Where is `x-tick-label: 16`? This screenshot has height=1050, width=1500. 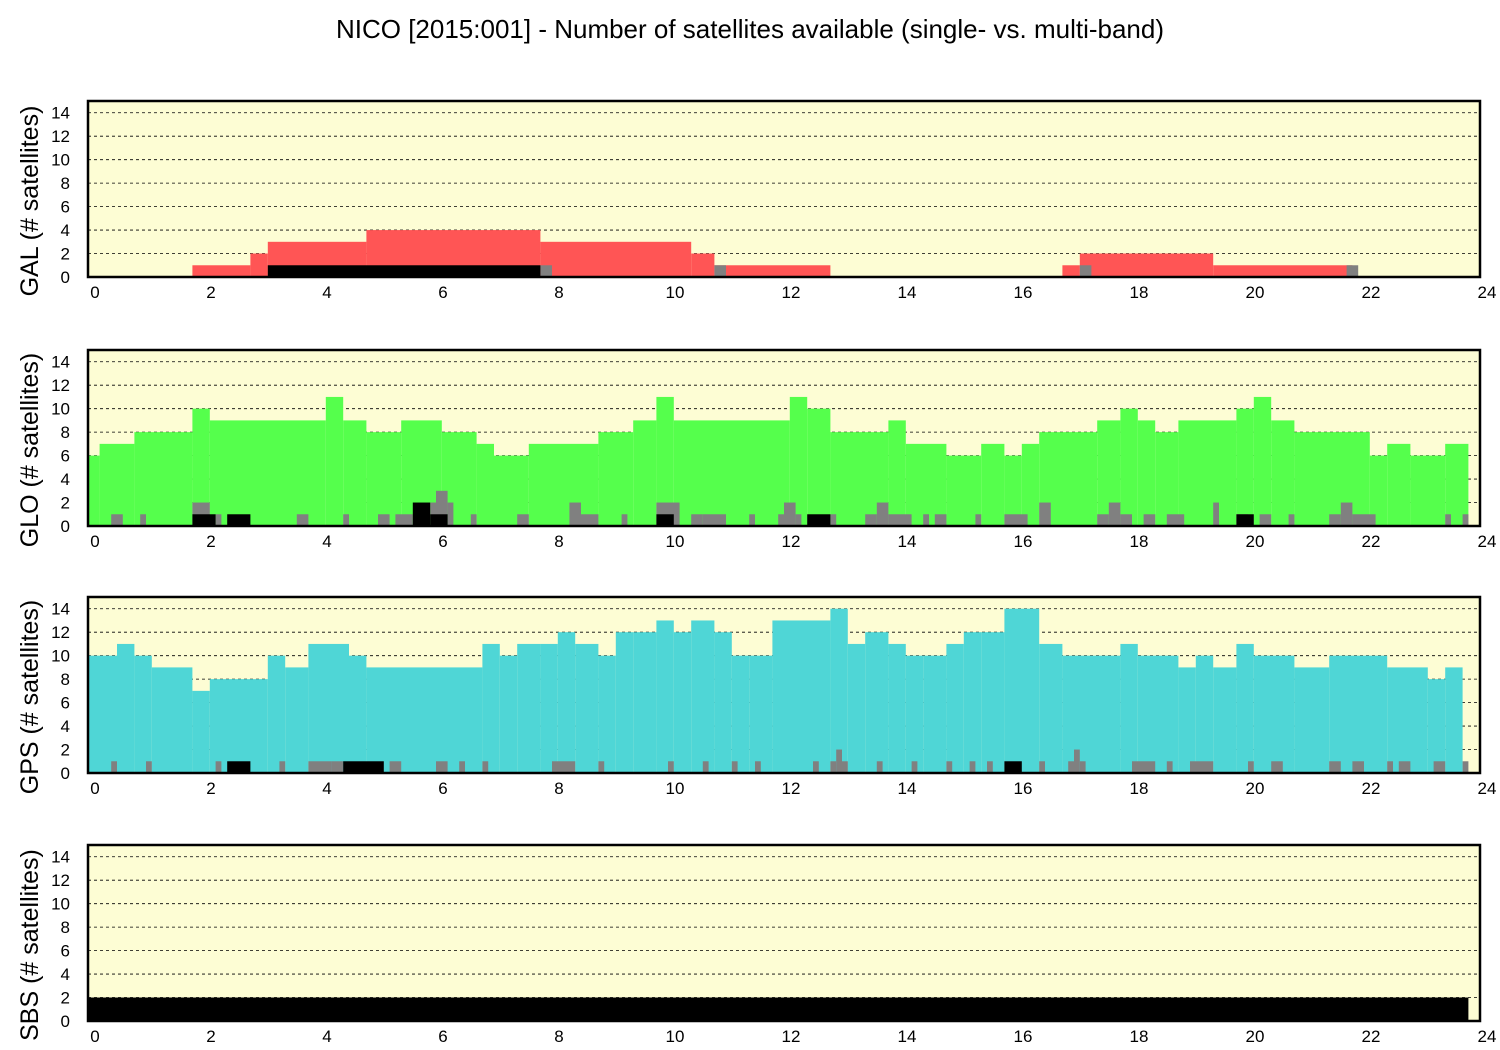
x-tick-label: 16 is located at coordinates (1023, 1036).